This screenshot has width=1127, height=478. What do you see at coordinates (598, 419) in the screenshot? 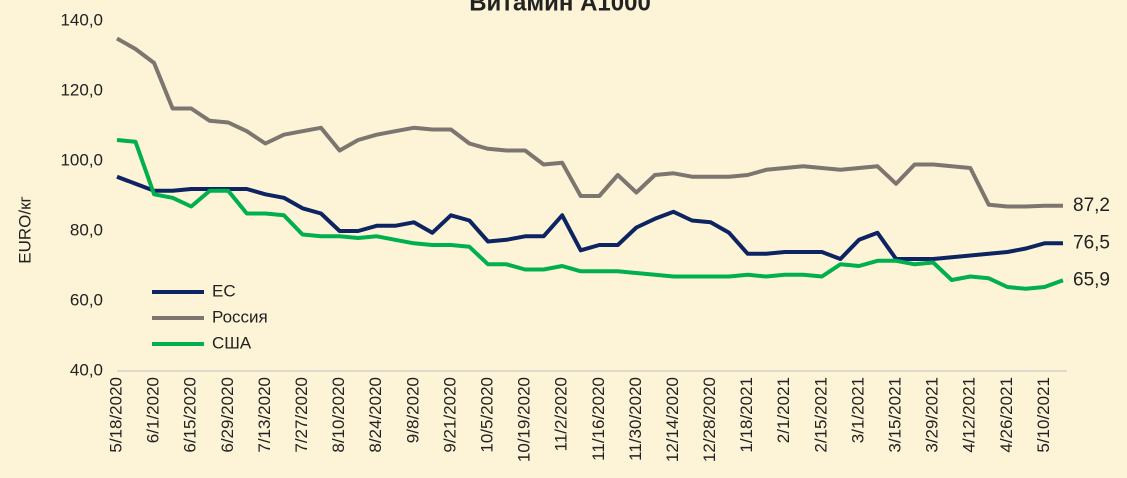
I see `x-tick-label: 11/16/2020` at bounding box center [598, 419].